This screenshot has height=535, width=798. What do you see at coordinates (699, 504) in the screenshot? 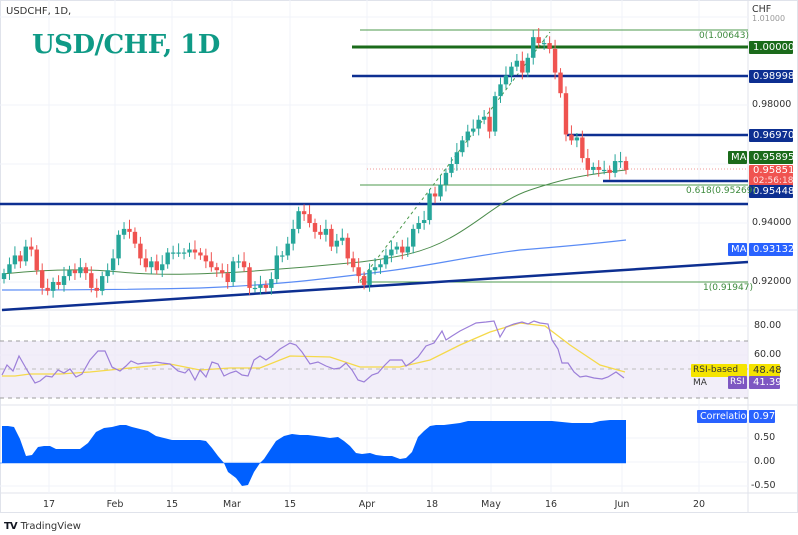
I see `time-tick: 20` at bounding box center [699, 504].